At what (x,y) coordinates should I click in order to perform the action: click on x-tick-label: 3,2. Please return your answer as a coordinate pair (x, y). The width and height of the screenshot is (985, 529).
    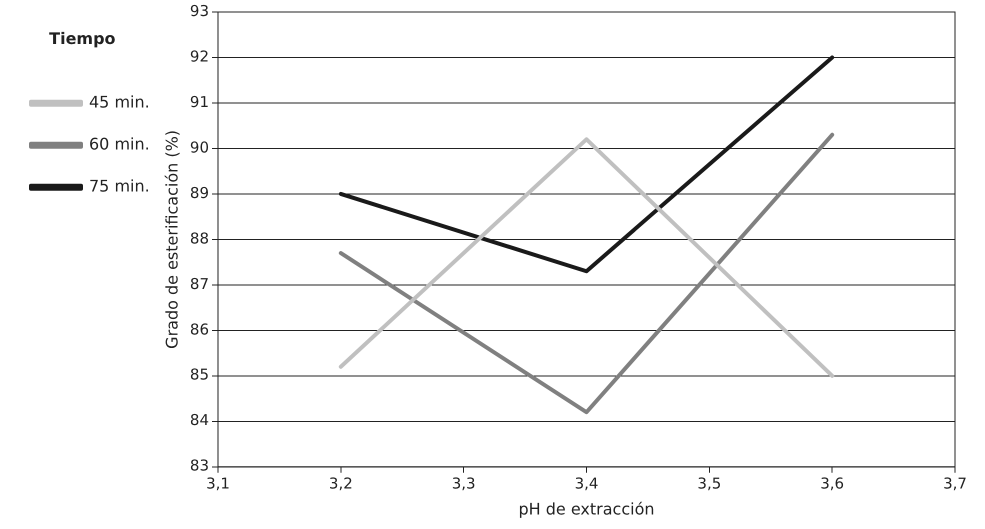
    Looking at the image, I should click on (340, 483).